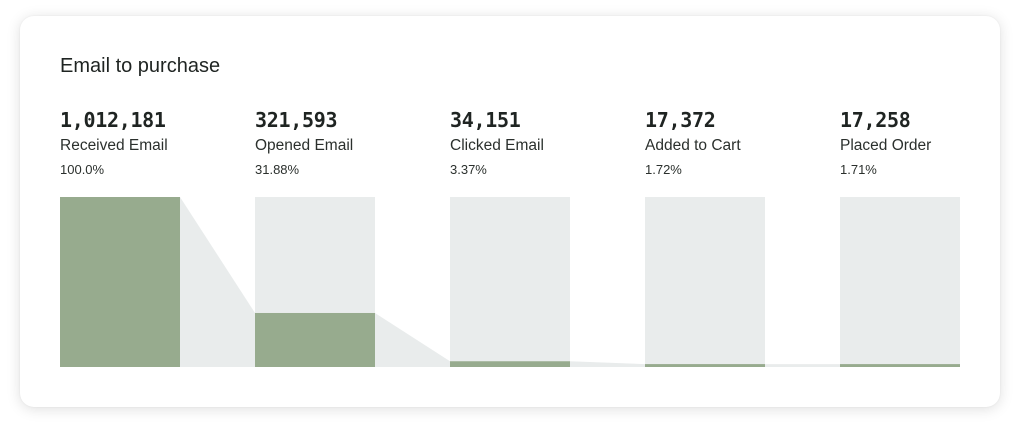  Describe the element at coordinates (304, 145) in the screenshot. I see `stage-label: Opened Email` at that location.